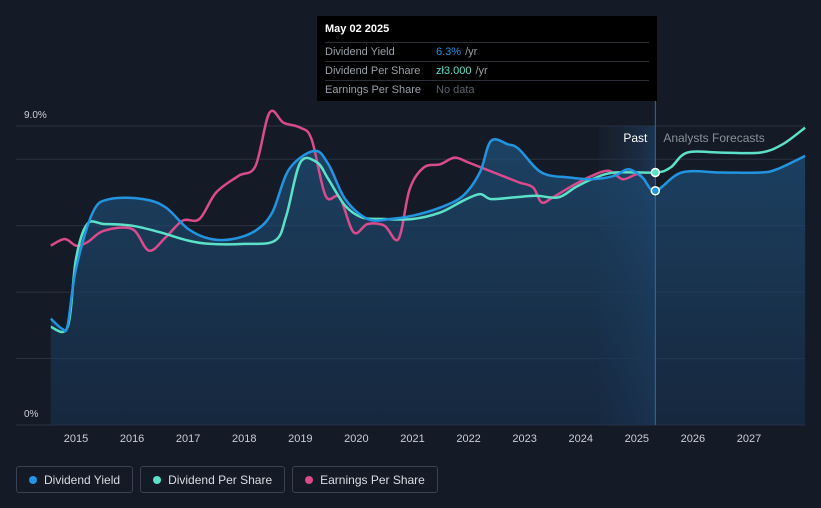 Image resolution: width=821 pixels, height=508 pixels. Describe the element at coordinates (188, 439) in the screenshot. I see `x-tick-label: 2017` at that location.